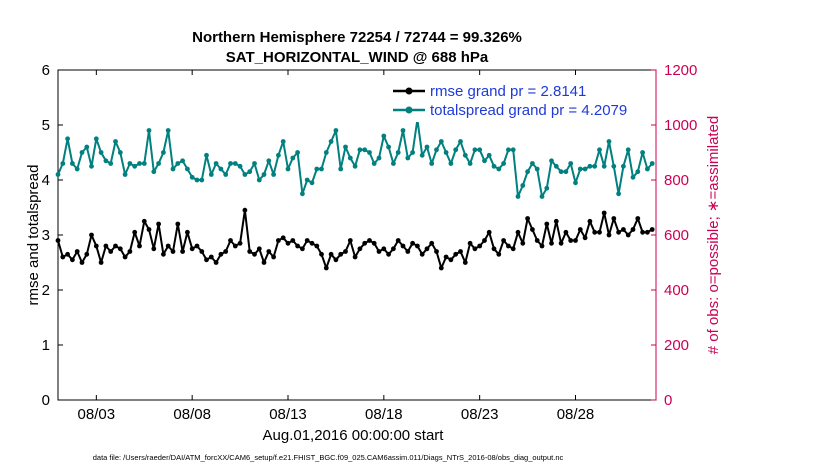  I want to click on x-tick-label: 08/13, so click(288, 414).